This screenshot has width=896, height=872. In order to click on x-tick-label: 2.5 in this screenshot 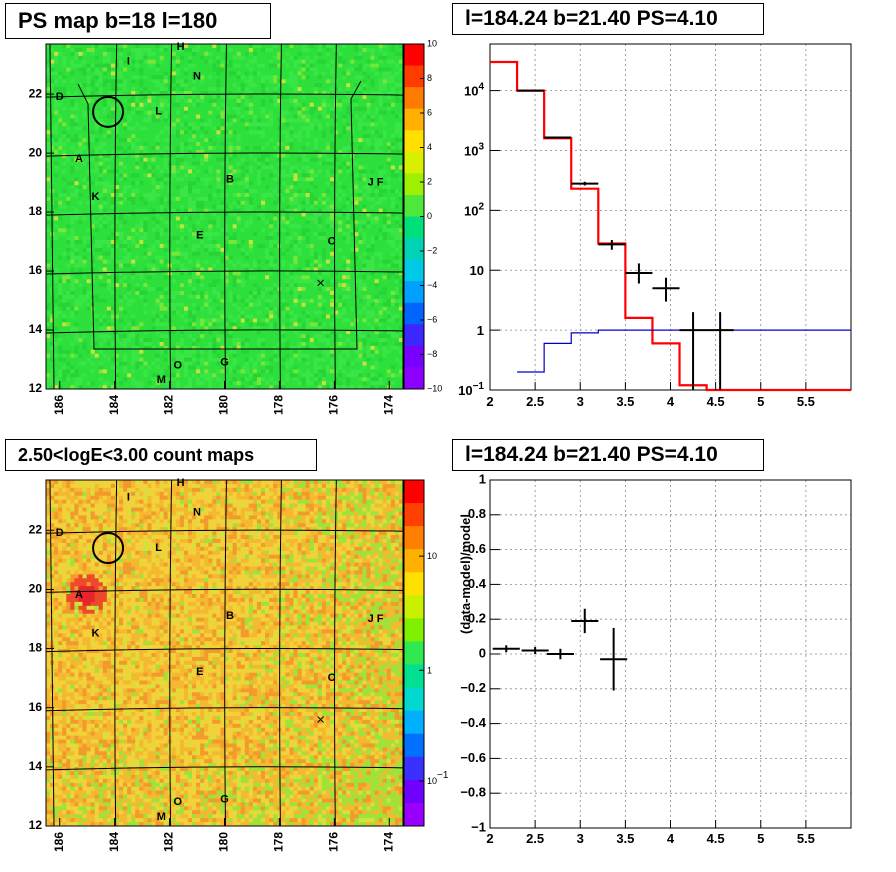, I will do `click(535, 838)`.